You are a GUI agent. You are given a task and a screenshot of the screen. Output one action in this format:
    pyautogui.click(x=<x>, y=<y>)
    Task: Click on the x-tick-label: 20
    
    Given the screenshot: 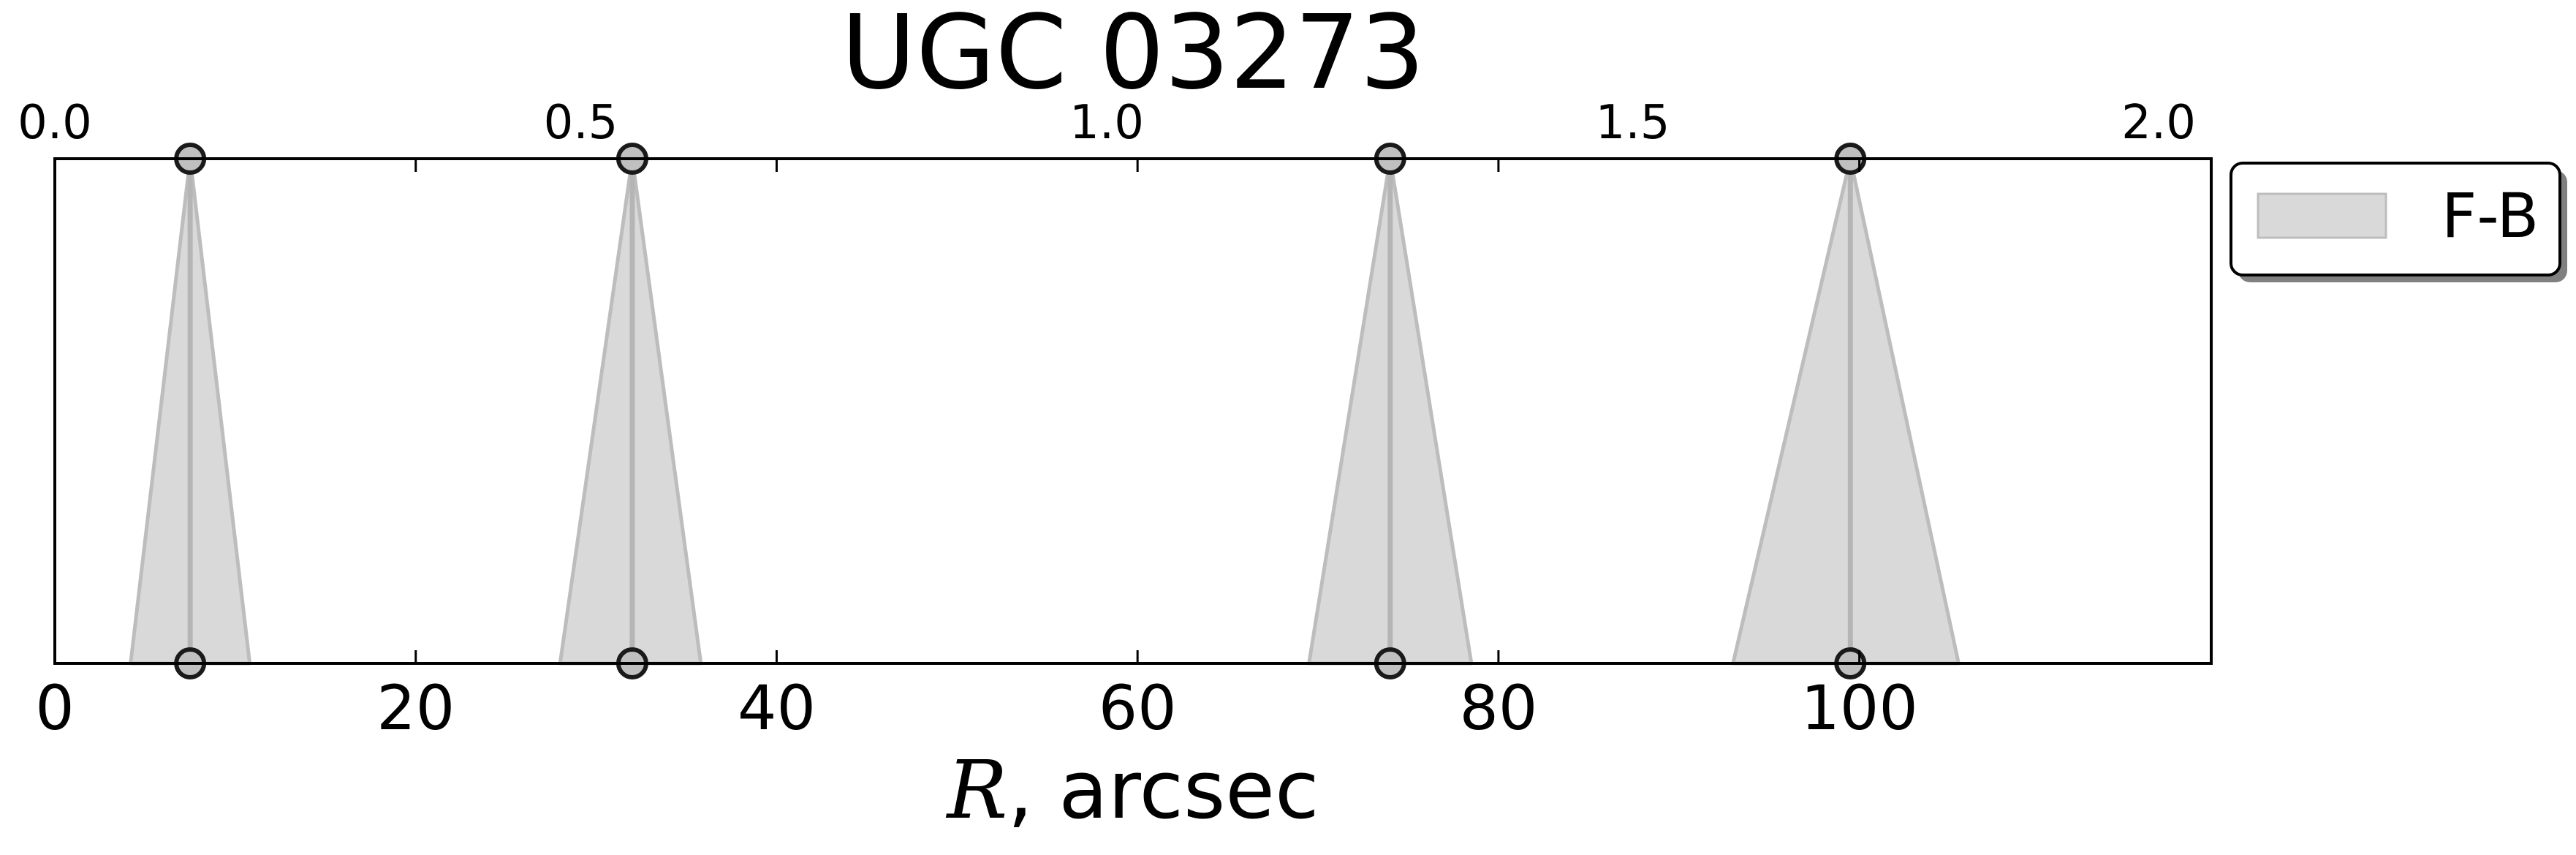 What is the action you would take?
    pyautogui.click(x=415, y=708)
    